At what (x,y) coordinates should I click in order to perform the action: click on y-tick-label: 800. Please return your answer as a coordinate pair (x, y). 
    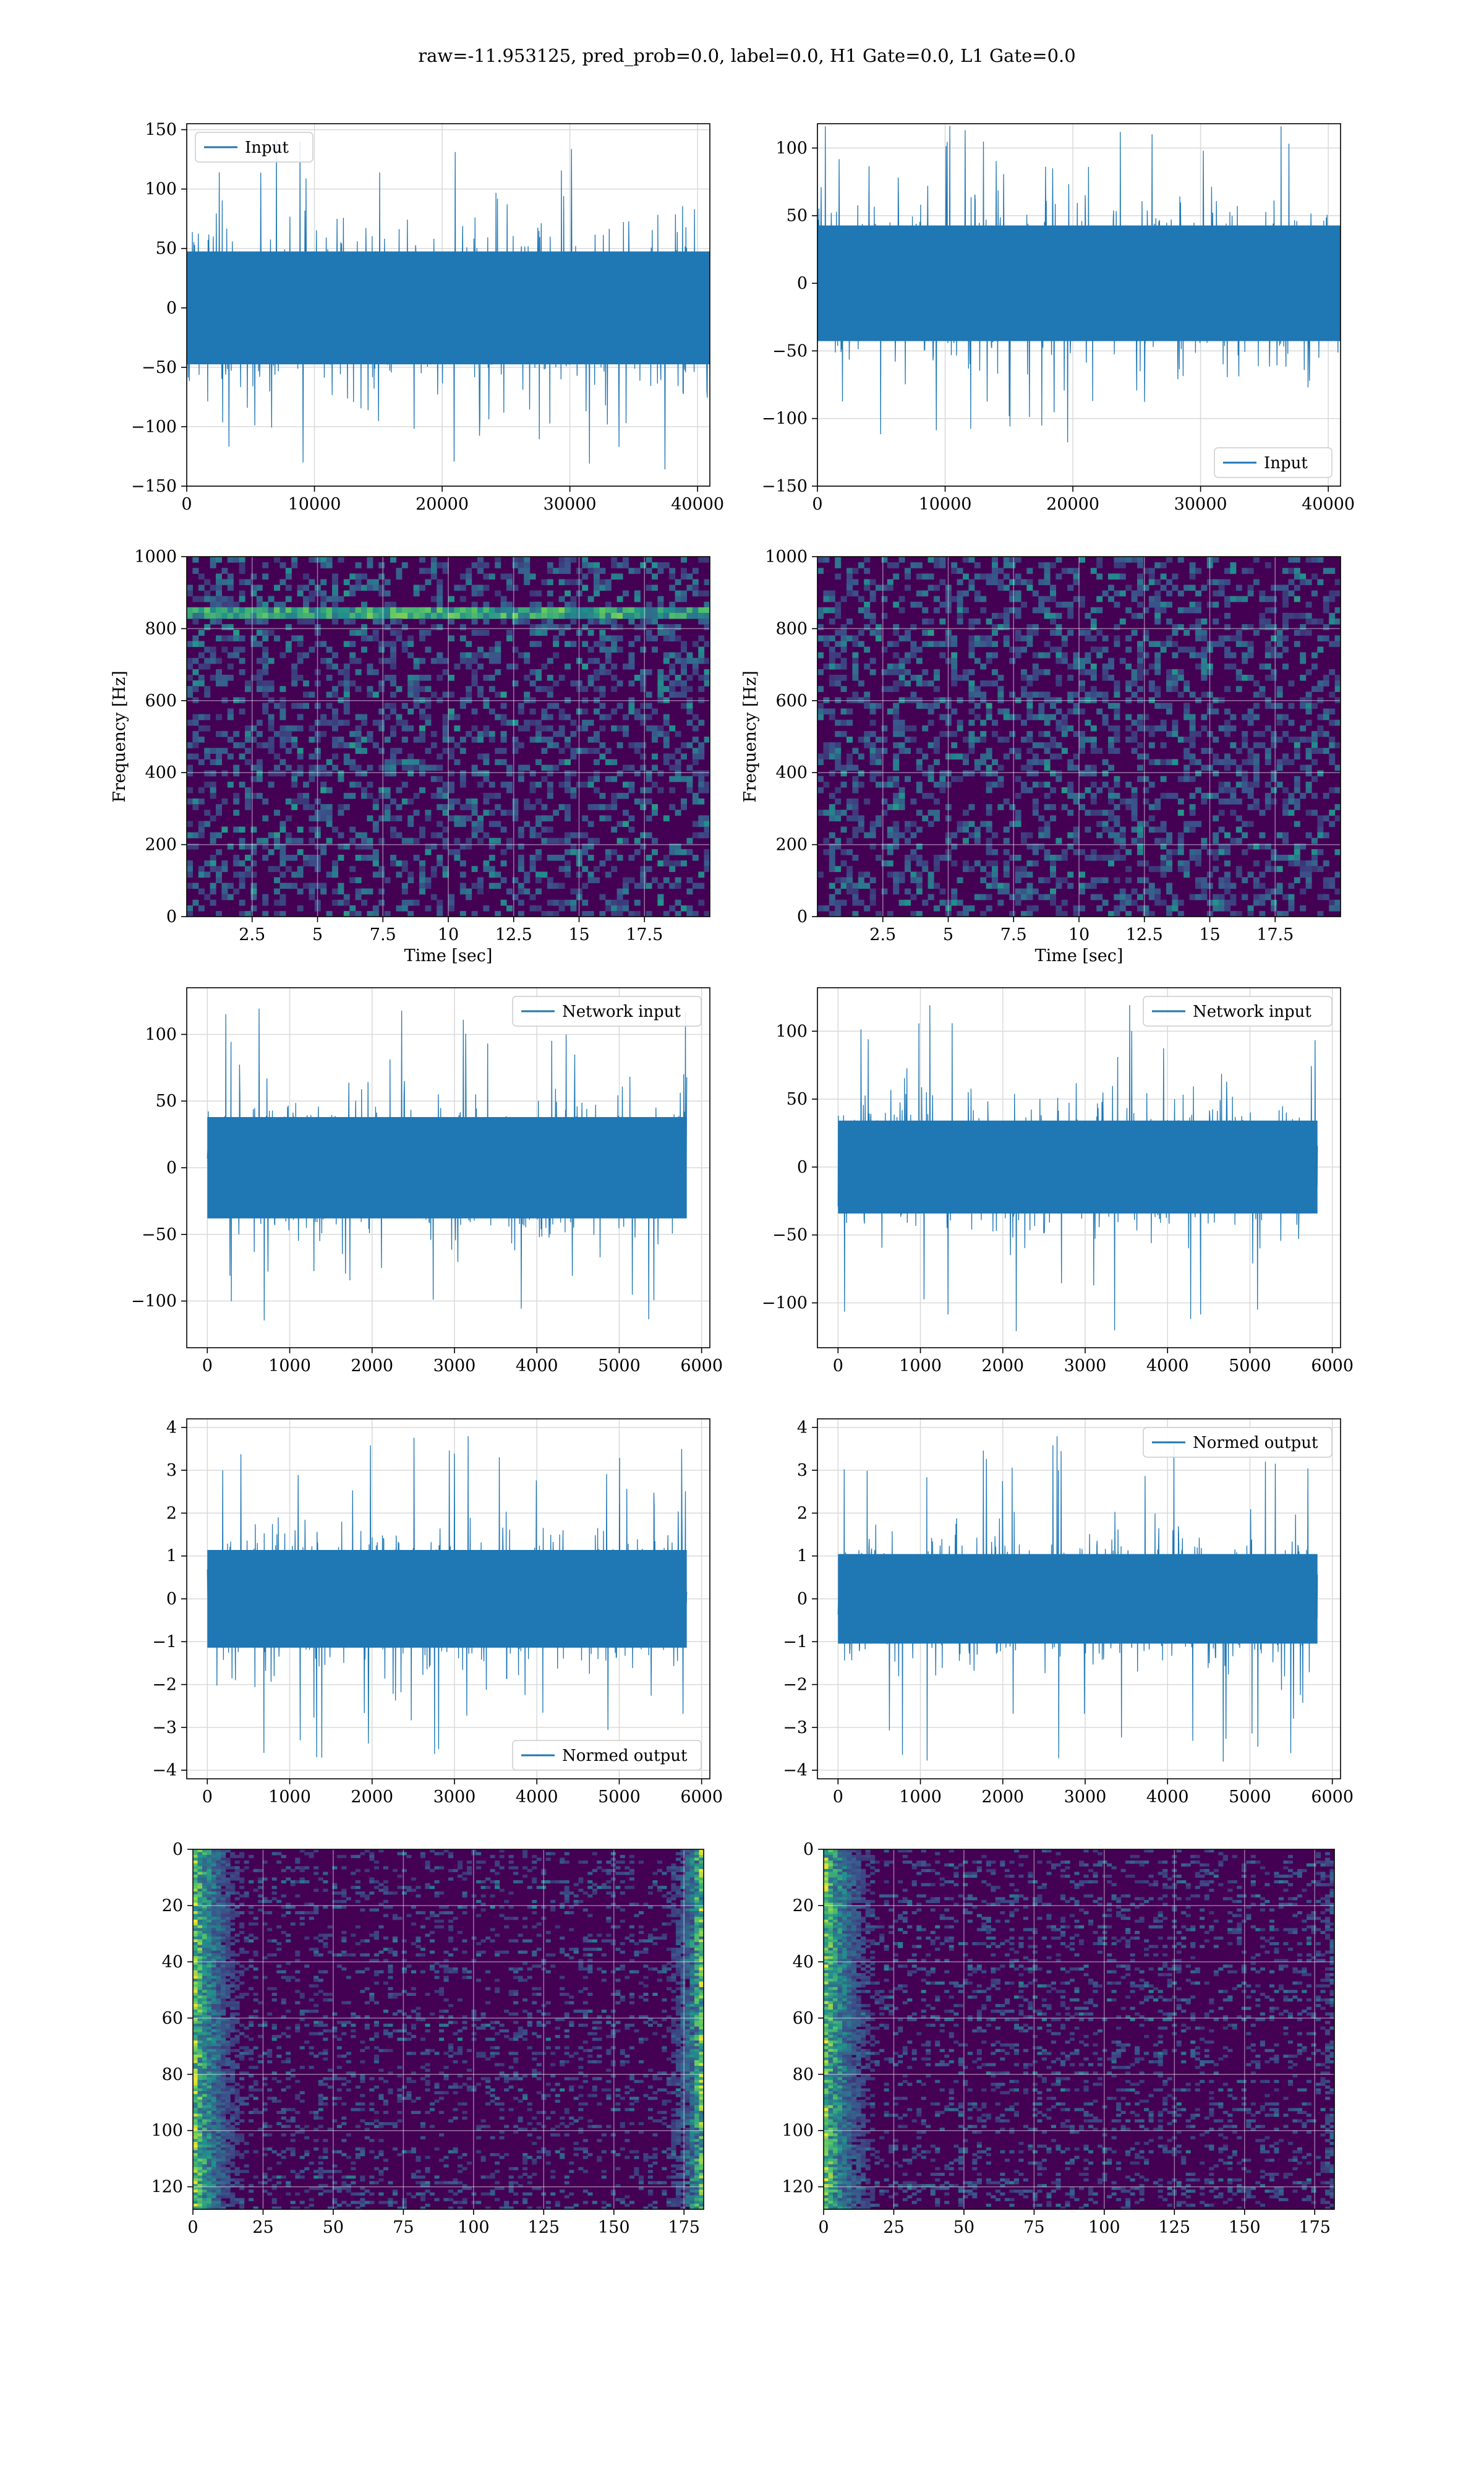
    Looking at the image, I should click on (791, 628).